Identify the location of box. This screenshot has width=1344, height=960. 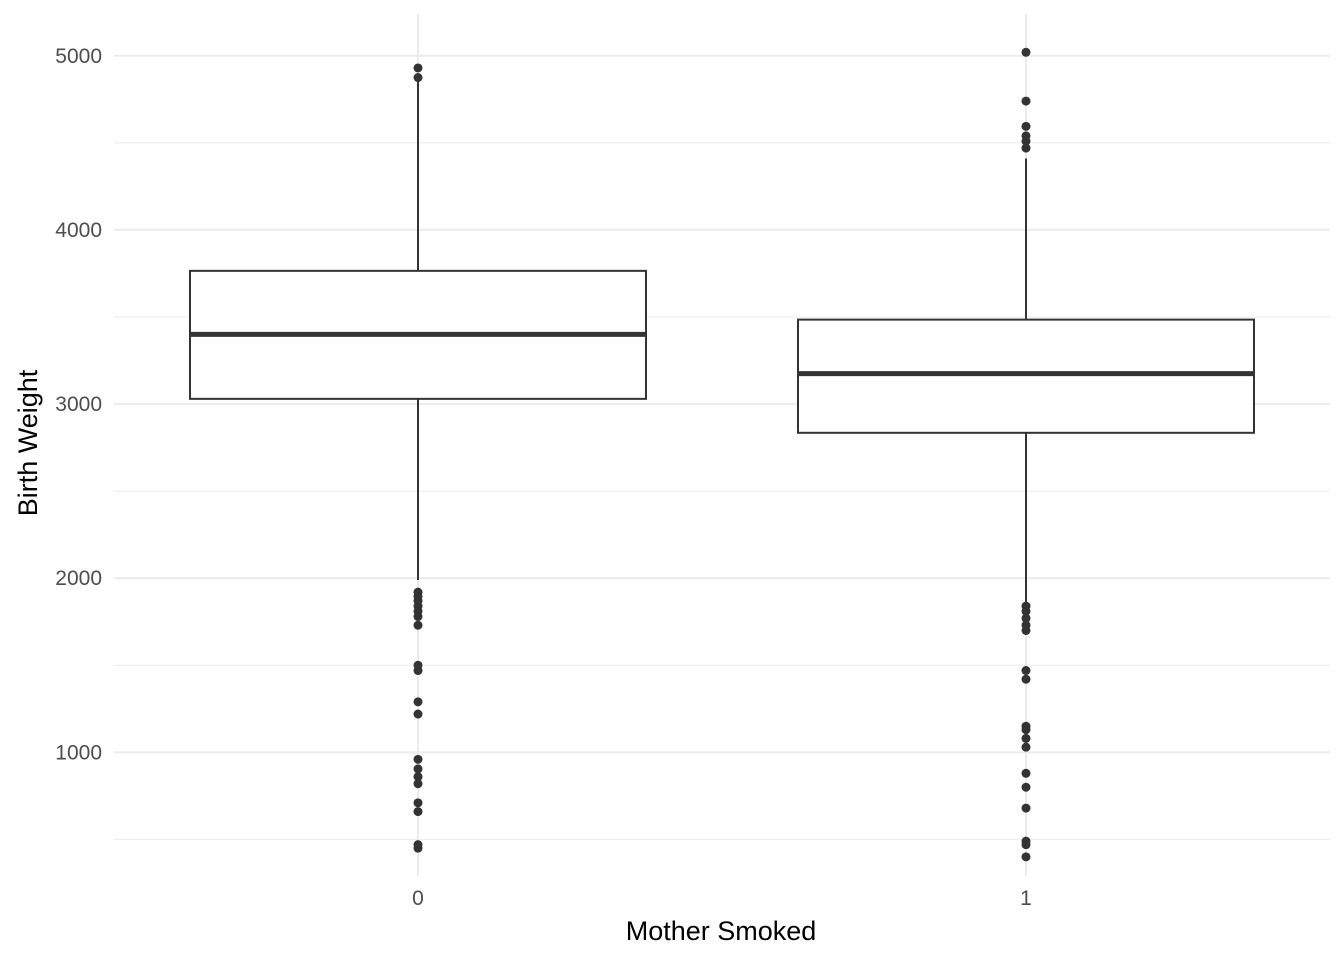
(1026, 376).